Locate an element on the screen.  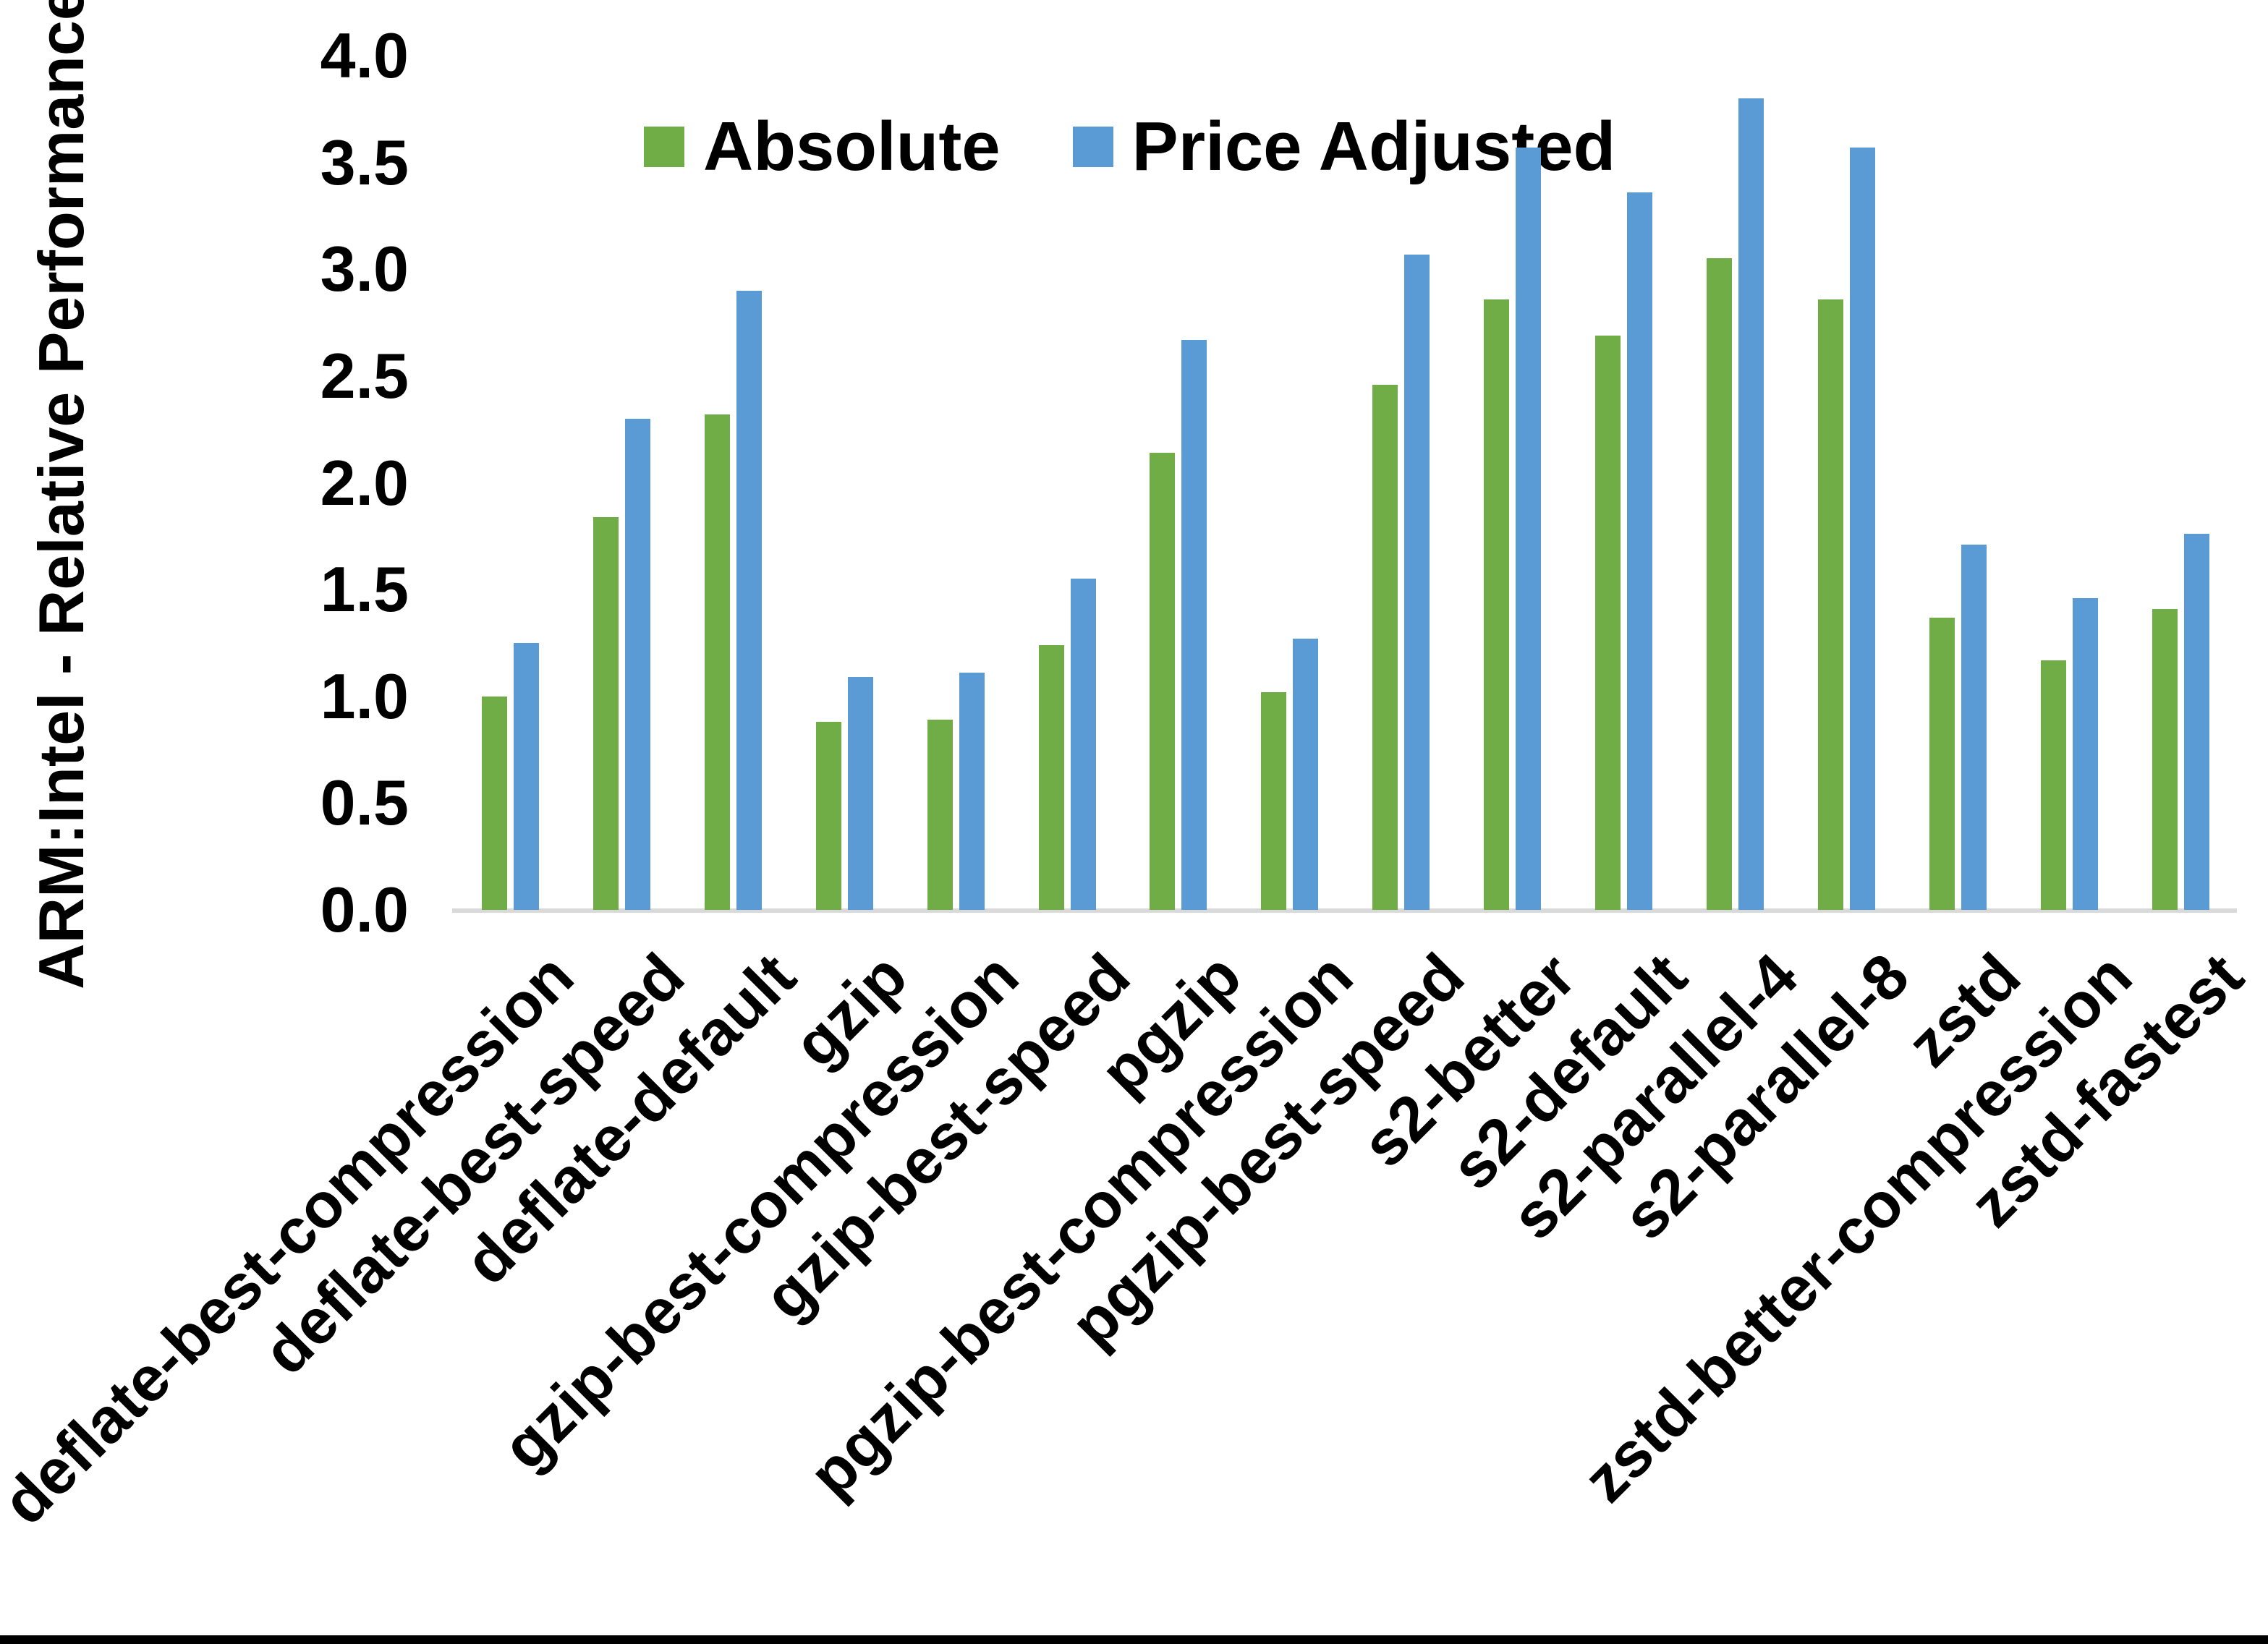
bar-s2-parallel-4-price-adjusted is located at coordinates (1751, 504).